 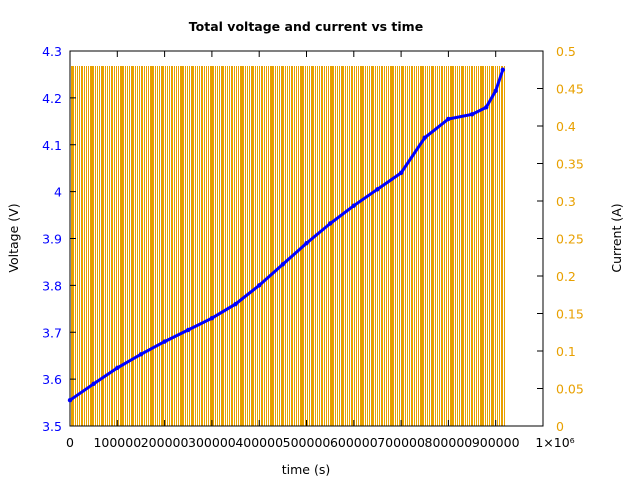 I want to click on y2-tick-label: 0.35, so click(x=570, y=164).